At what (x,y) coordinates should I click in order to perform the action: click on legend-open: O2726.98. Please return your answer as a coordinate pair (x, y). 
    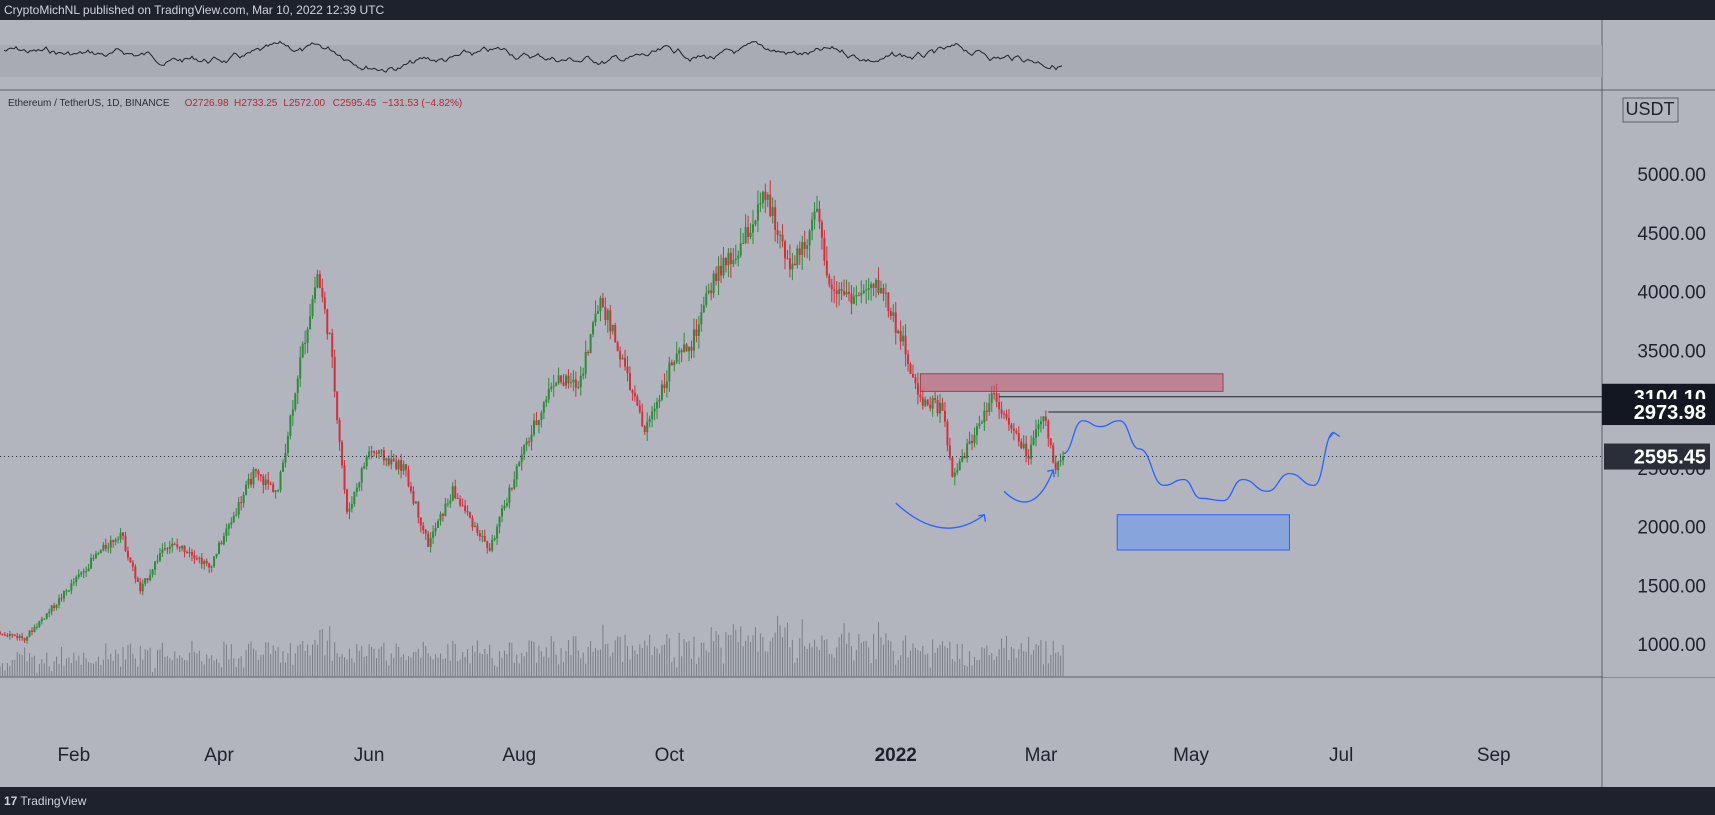
    Looking at the image, I should click on (207, 103).